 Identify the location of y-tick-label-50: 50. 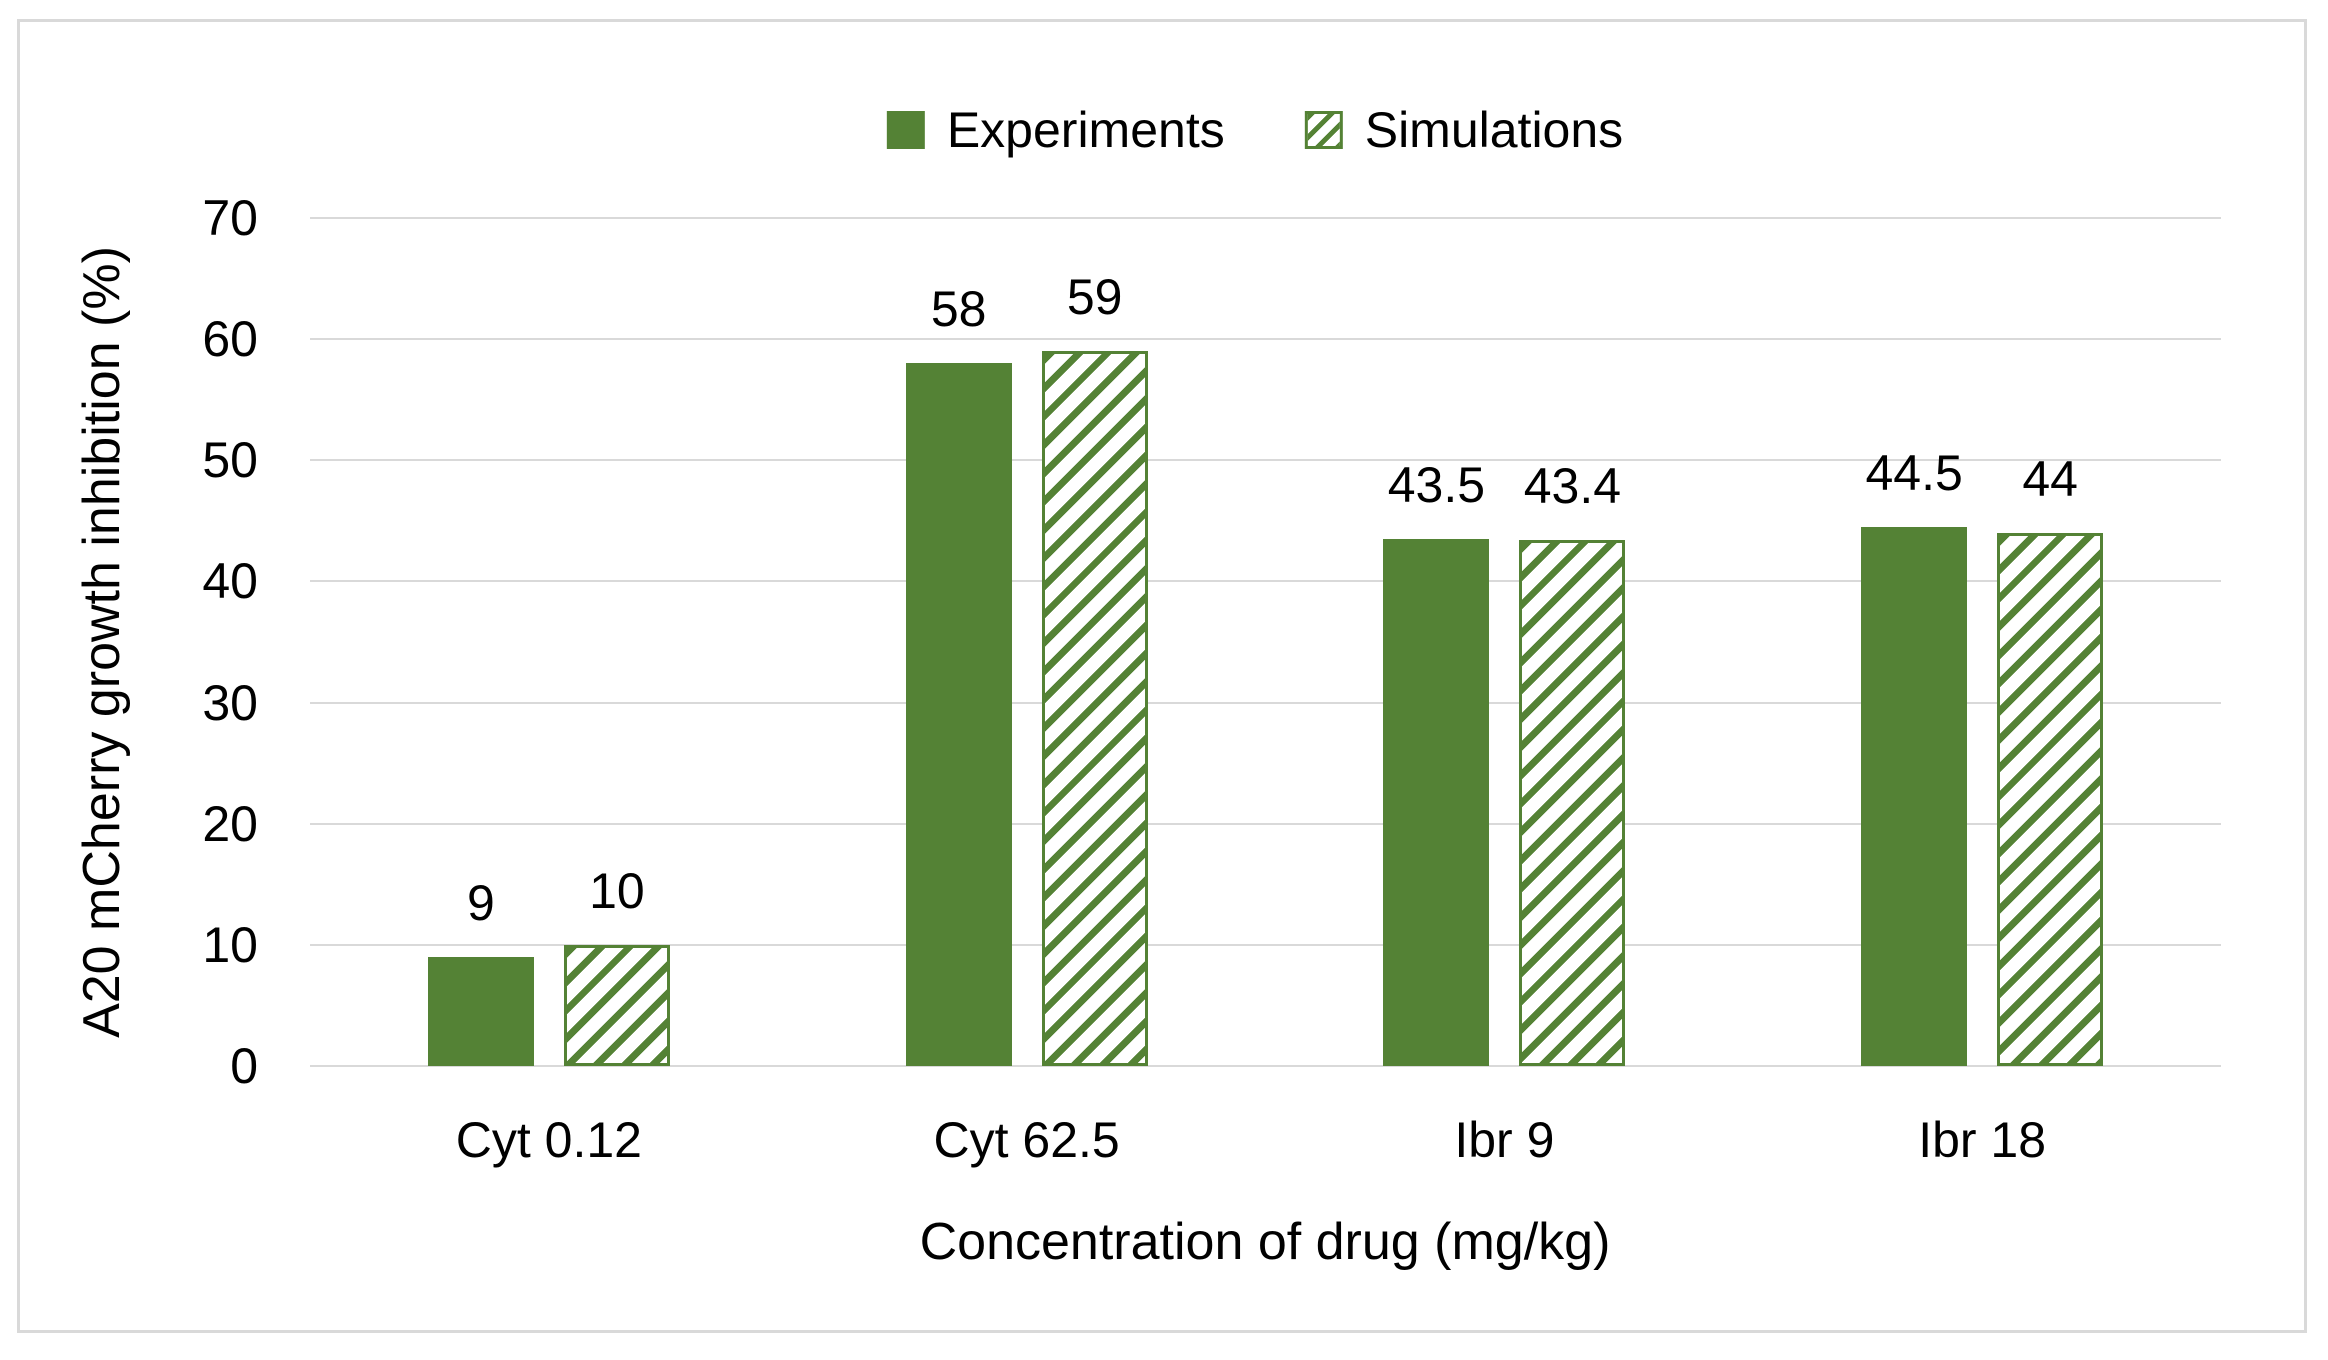
(230, 460).